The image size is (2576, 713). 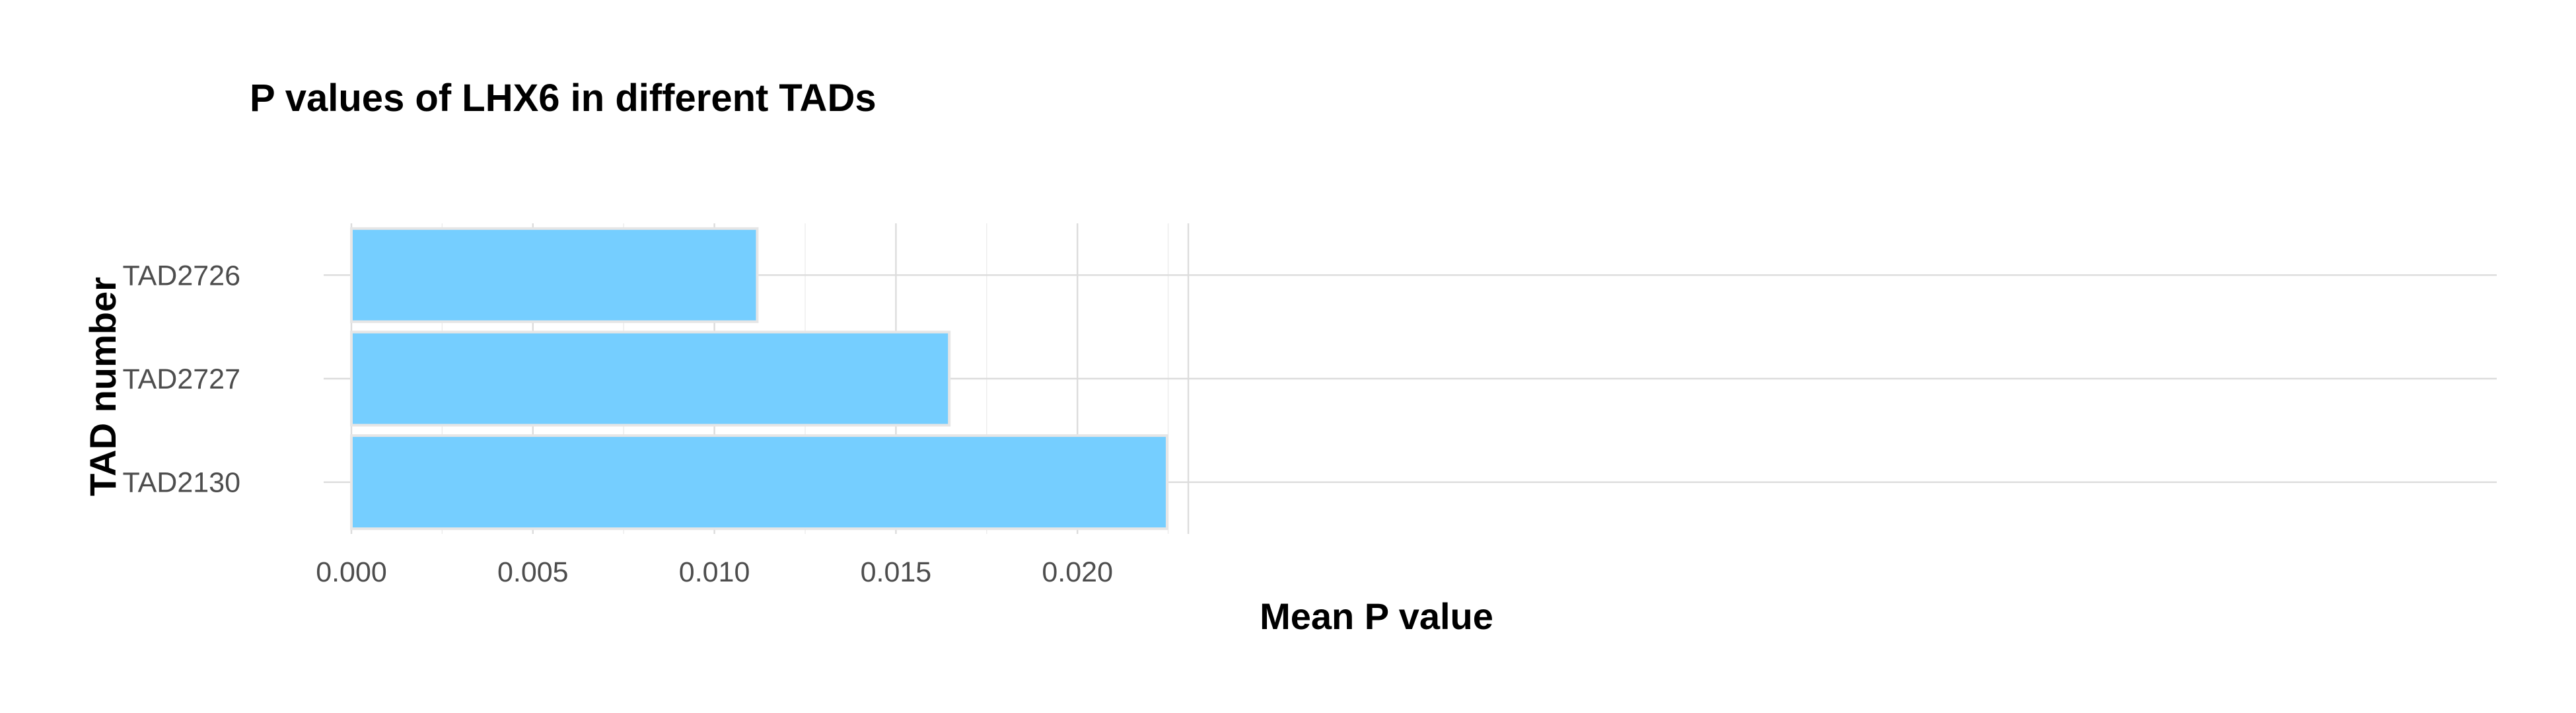 What do you see at coordinates (182, 483) in the screenshot?
I see `y-tick-label: TAD2130` at bounding box center [182, 483].